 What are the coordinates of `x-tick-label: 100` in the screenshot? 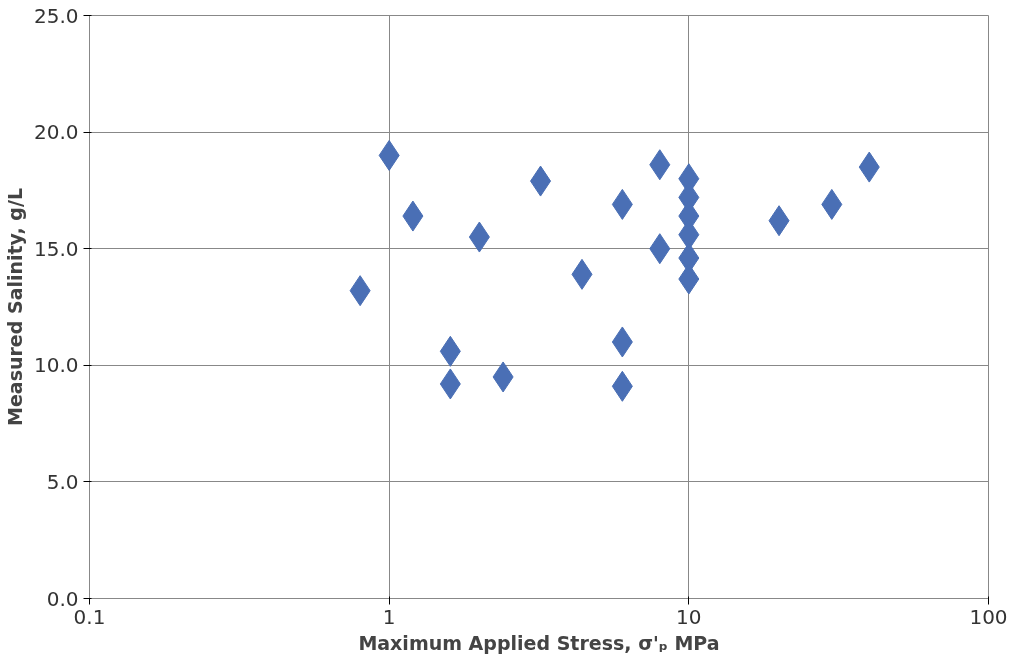 It's located at (988, 616).